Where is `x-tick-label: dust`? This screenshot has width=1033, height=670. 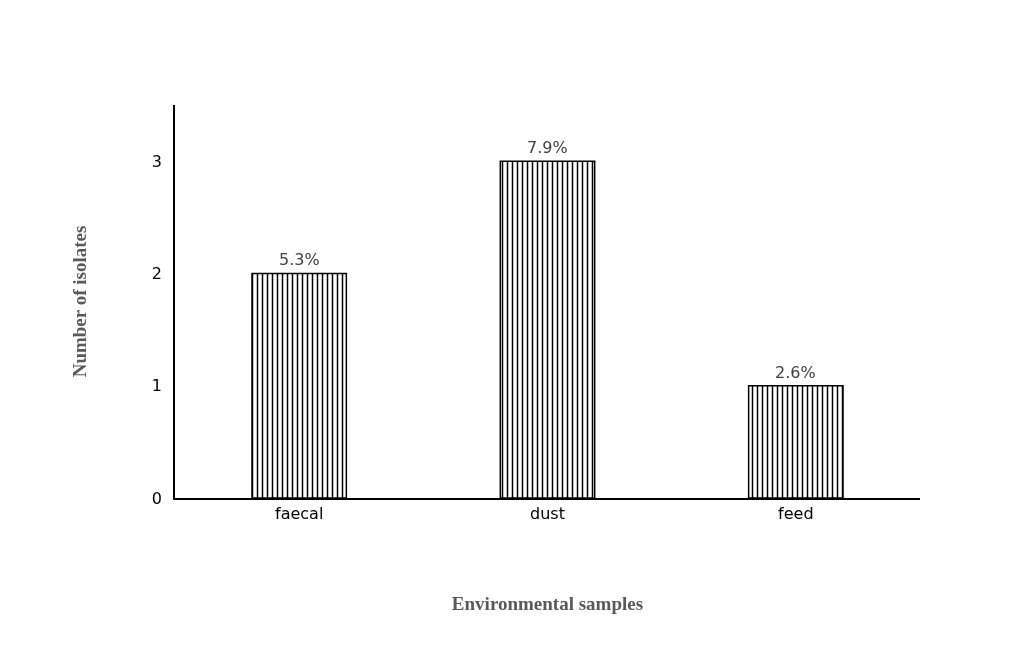 x-tick-label: dust is located at coordinates (547, 513).